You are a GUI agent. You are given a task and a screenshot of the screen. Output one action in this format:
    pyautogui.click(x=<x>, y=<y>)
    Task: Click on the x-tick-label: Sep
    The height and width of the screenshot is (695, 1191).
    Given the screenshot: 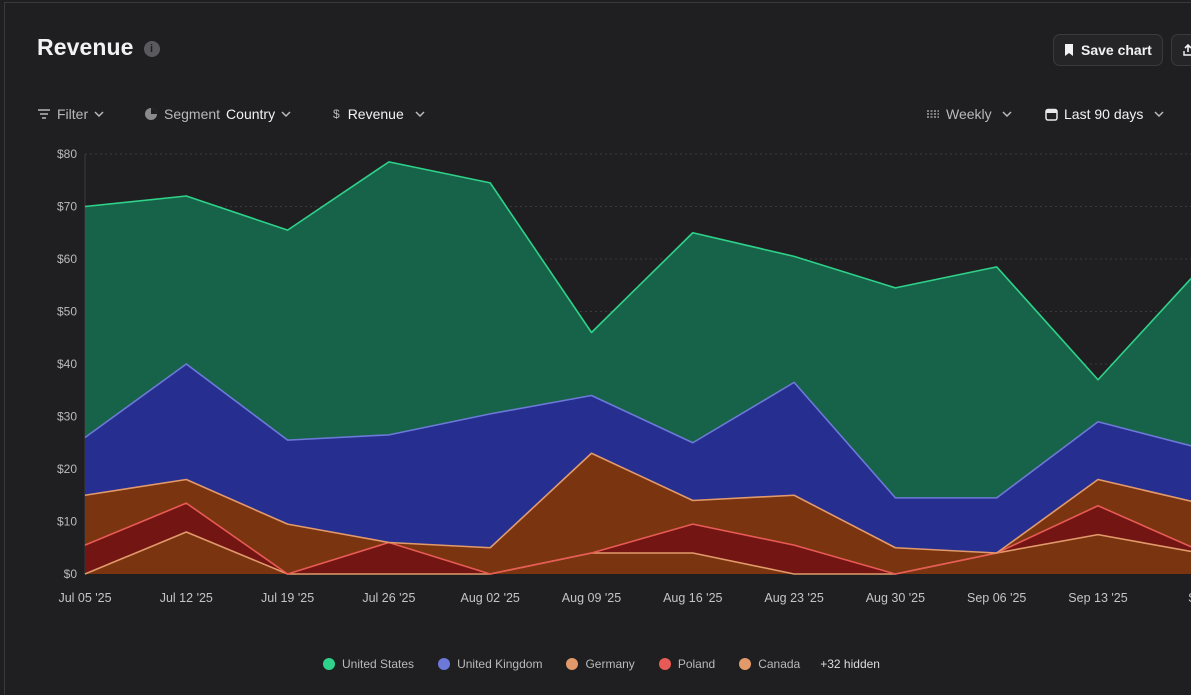 What is the action you would take?
    pyautogui.click(x=1189, y=598)
    